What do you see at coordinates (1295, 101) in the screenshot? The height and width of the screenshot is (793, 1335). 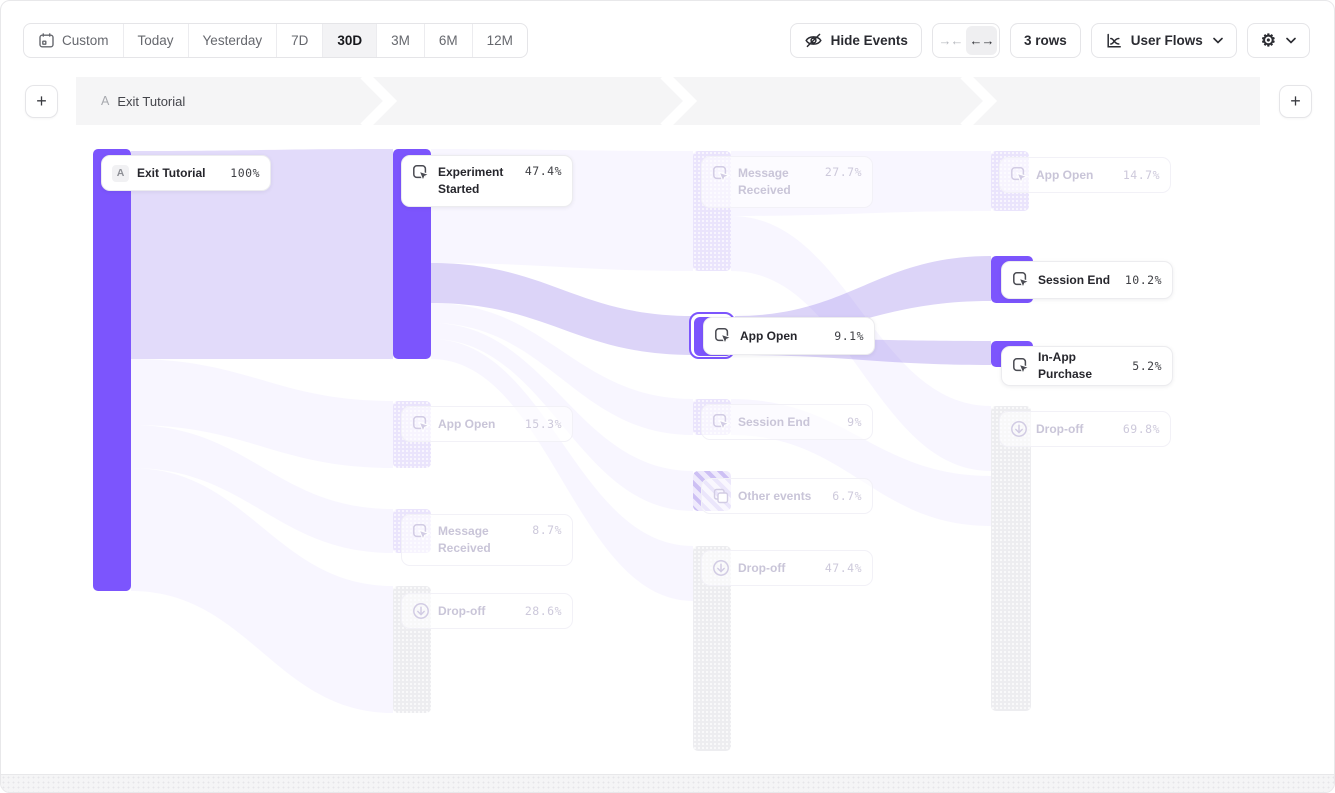 I see `add-step-right-button: +` at bounding box center [1295, 101].